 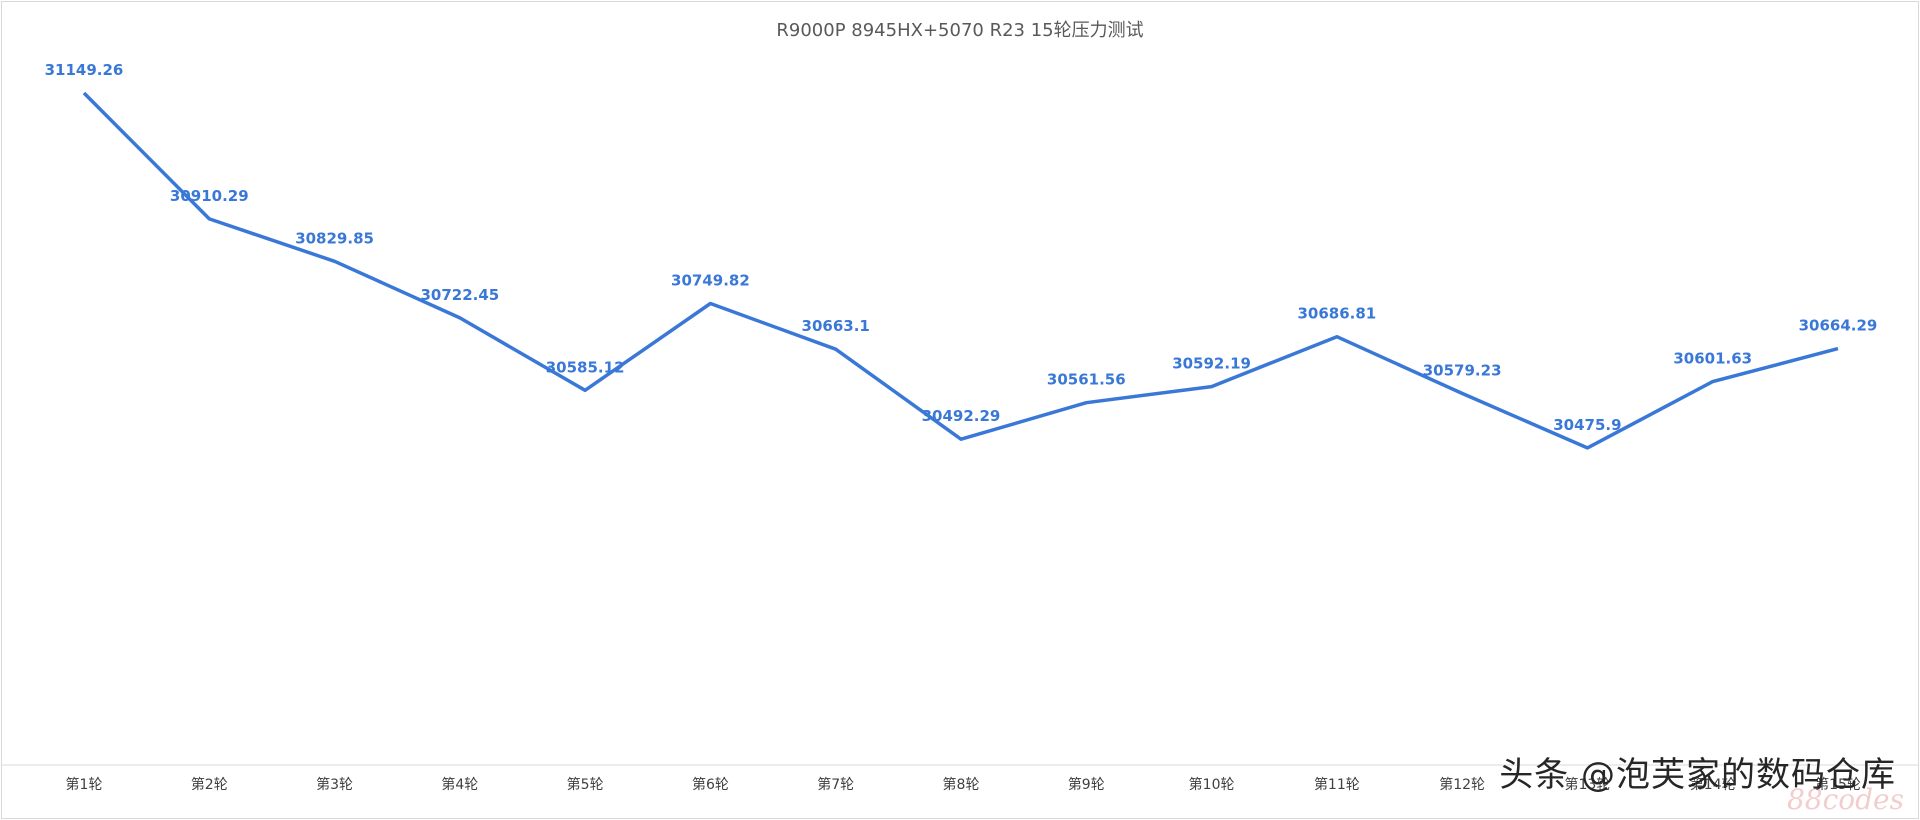 What do you see at coordinates (1462, 784) in the screenshot?
I see `x-tick-label: 第12轮` at bounding box center [1462, 784].